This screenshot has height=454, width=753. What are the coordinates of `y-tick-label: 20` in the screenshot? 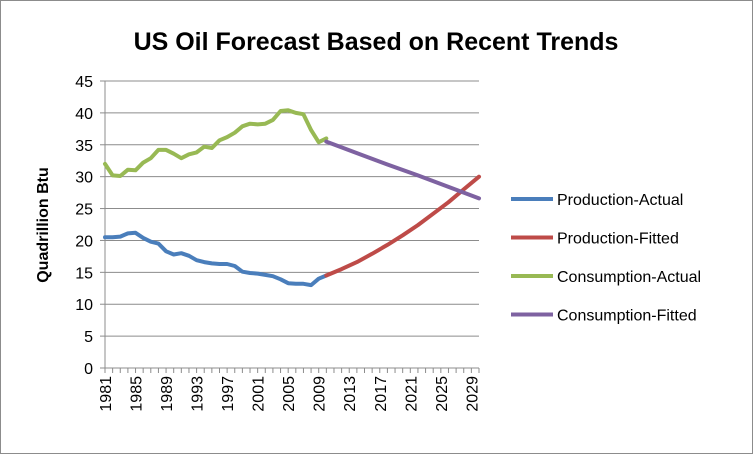 It's located at (84, 241).